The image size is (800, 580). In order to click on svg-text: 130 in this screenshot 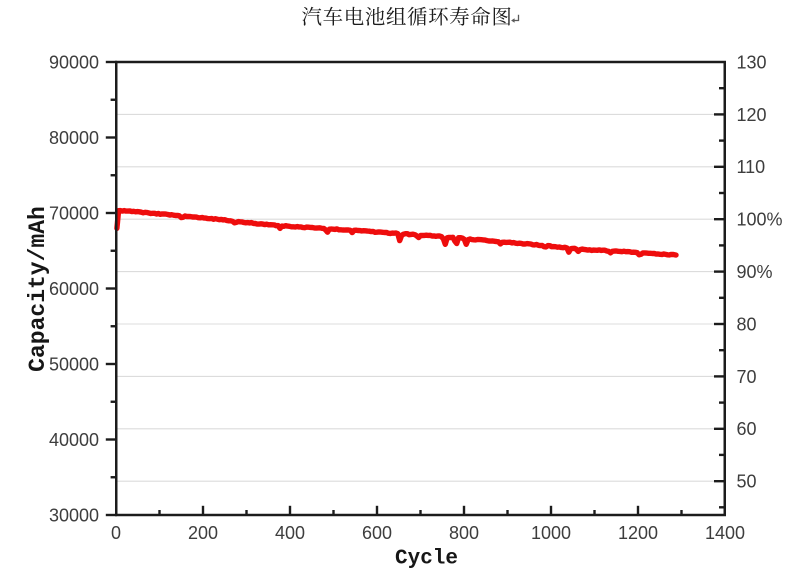, I will do `click(752, 62)`.